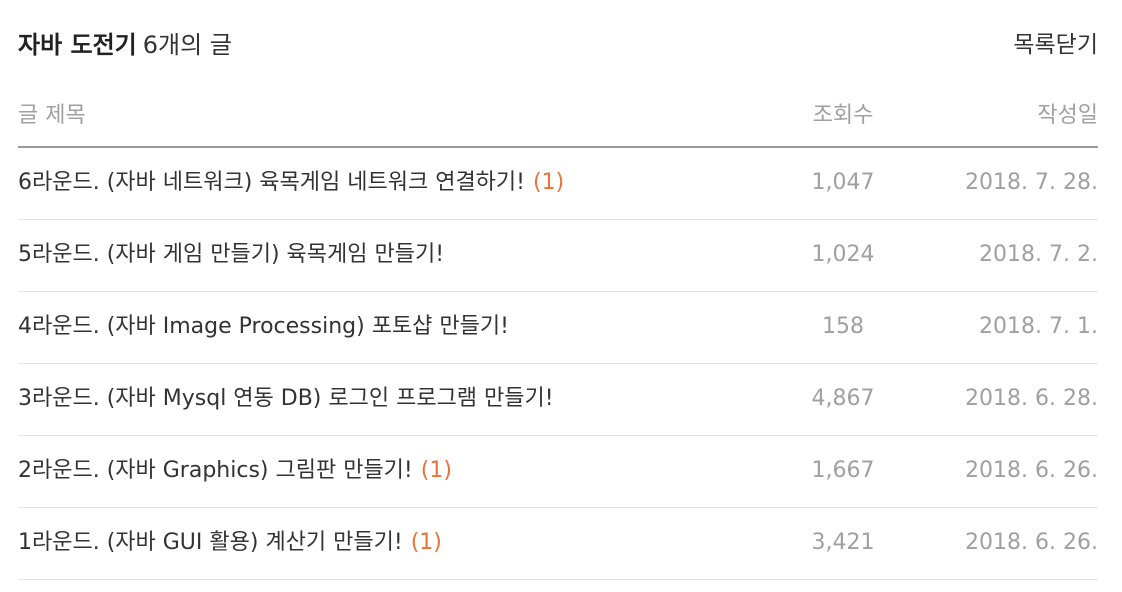 The height and width of the screenshot is (592, 1122). Describe the element at coordinates (1031, 398) in the screenshot. I see `post-date: 2018. 6. 28.` at that location.